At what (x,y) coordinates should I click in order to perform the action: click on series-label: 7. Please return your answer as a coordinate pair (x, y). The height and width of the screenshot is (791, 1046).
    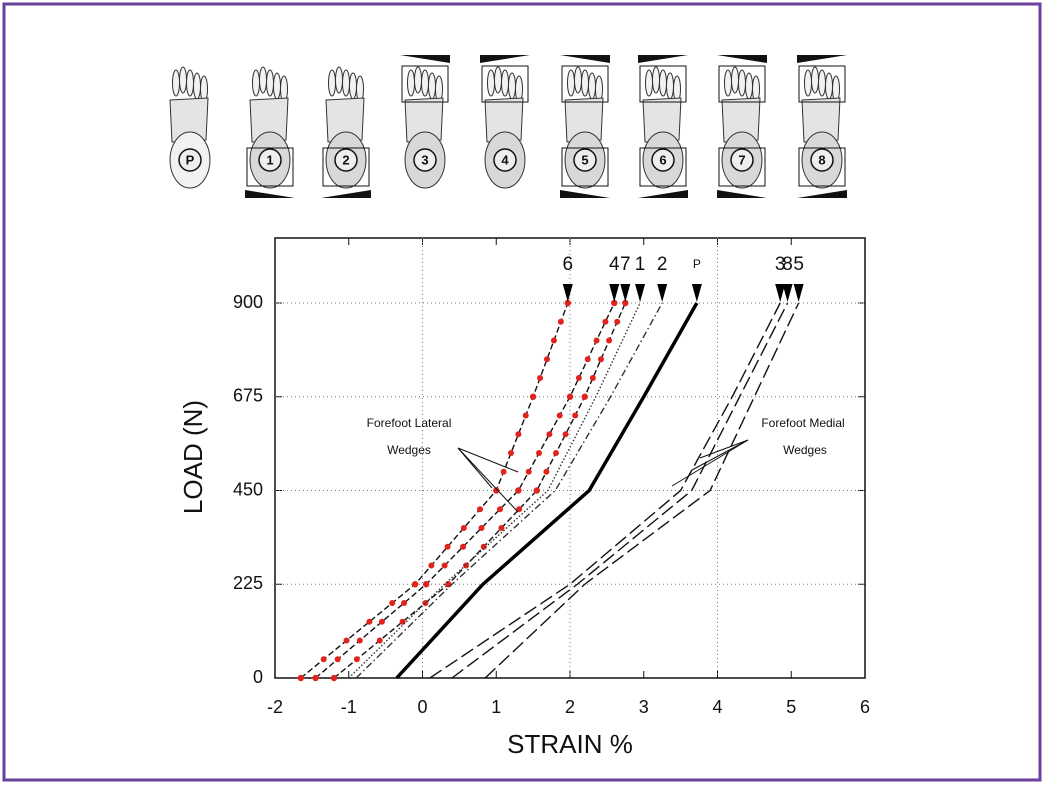
    Looking at the image, I should click on (625, 264).